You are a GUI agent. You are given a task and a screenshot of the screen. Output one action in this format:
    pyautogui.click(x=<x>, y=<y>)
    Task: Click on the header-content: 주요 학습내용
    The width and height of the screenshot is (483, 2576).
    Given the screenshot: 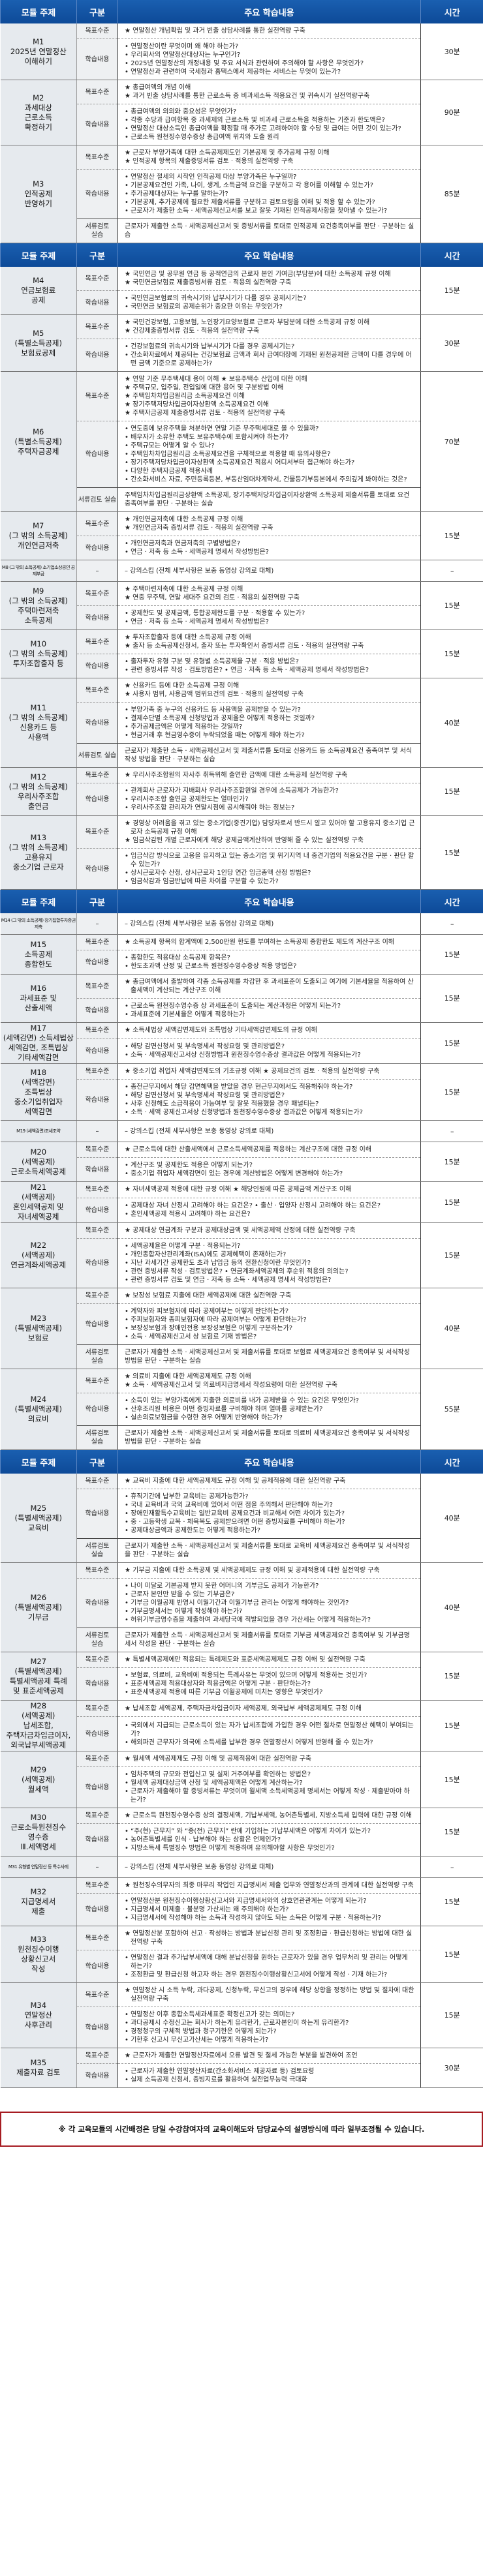 What is the action you would take?
    pyautogui.click(x=269, y=11)
    